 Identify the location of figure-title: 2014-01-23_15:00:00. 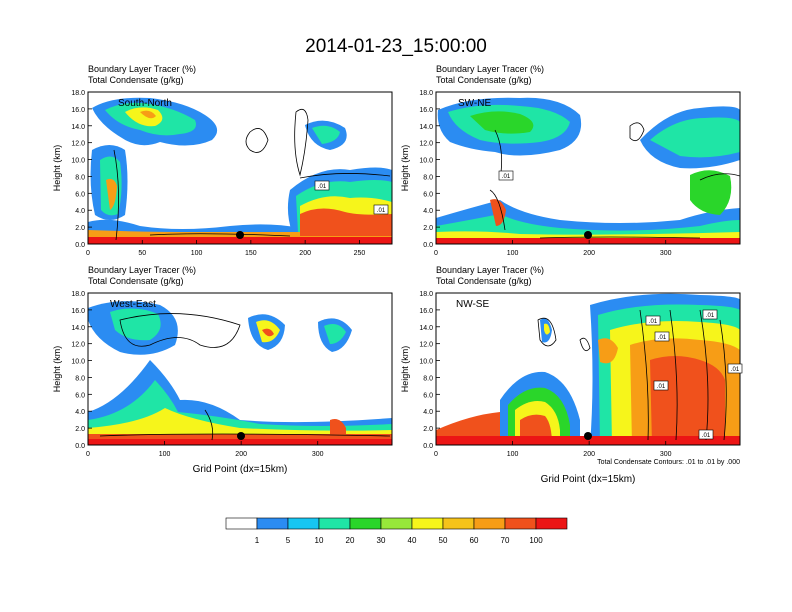
(396, 46).